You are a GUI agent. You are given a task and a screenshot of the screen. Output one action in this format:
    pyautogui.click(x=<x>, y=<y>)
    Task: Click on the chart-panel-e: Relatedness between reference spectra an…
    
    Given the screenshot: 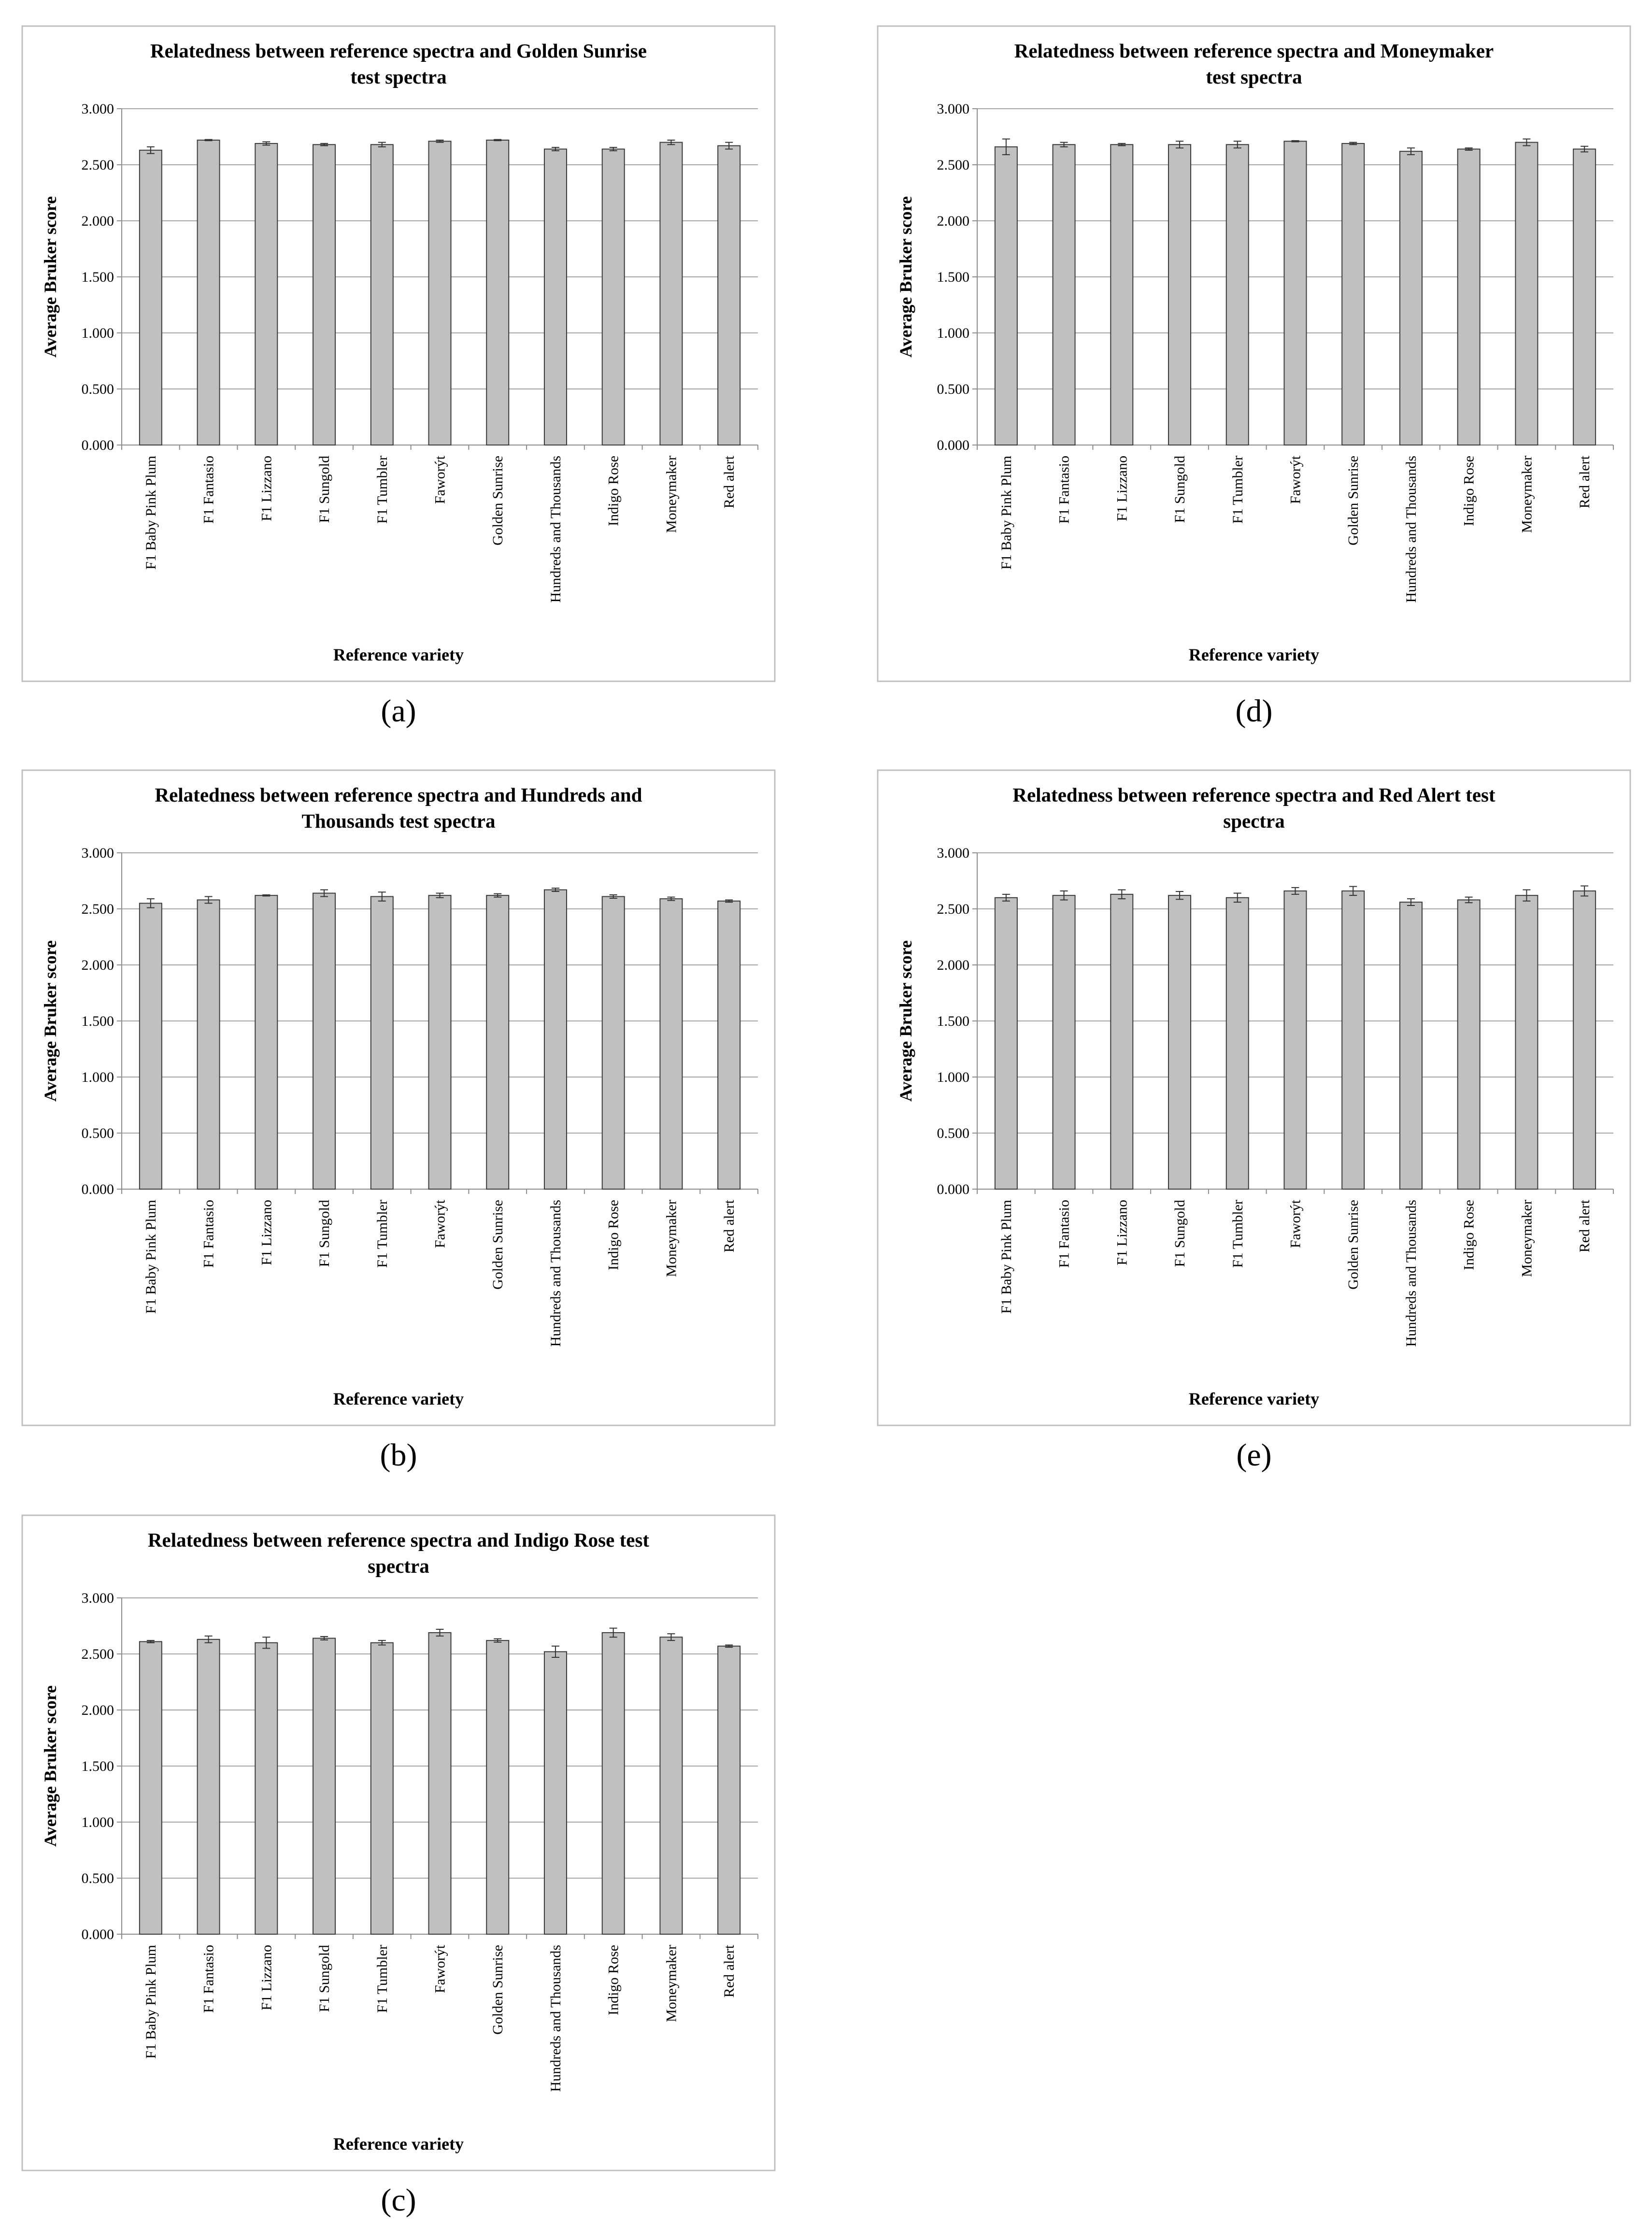 What is the action you would take?
    pyautogui.click(x=1254, y=1121)
    